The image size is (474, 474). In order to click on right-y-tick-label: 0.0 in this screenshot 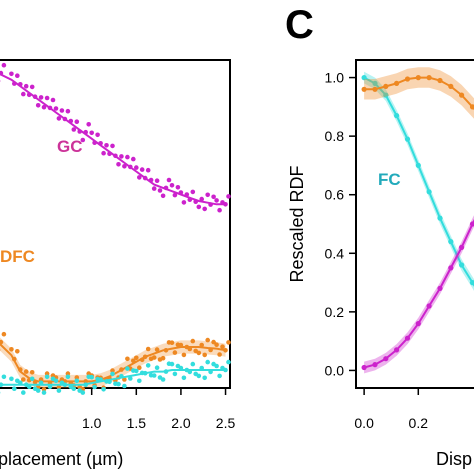, I will do `click(335, 370)`.